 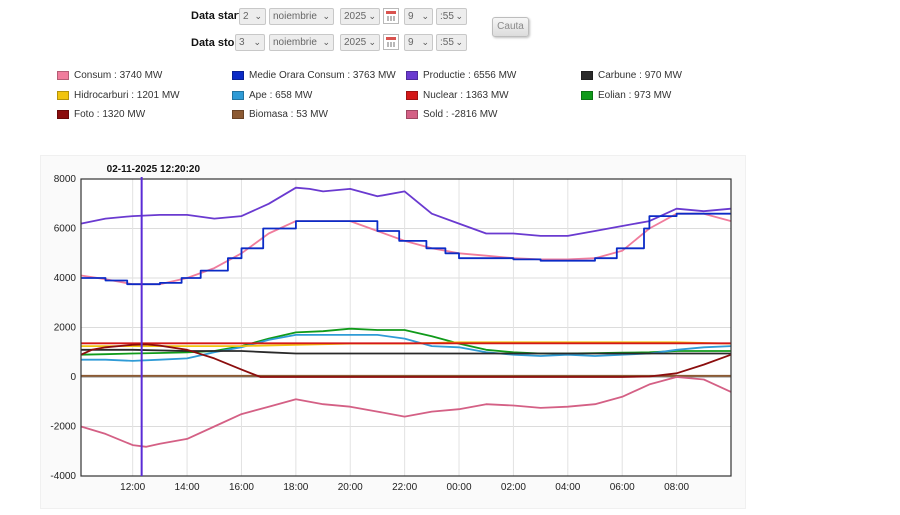 What do you see at coordinates (109, 75) in the screenshot?
I see `legend-item: Consum : 3740 MW` at bounding box center [109, 75].